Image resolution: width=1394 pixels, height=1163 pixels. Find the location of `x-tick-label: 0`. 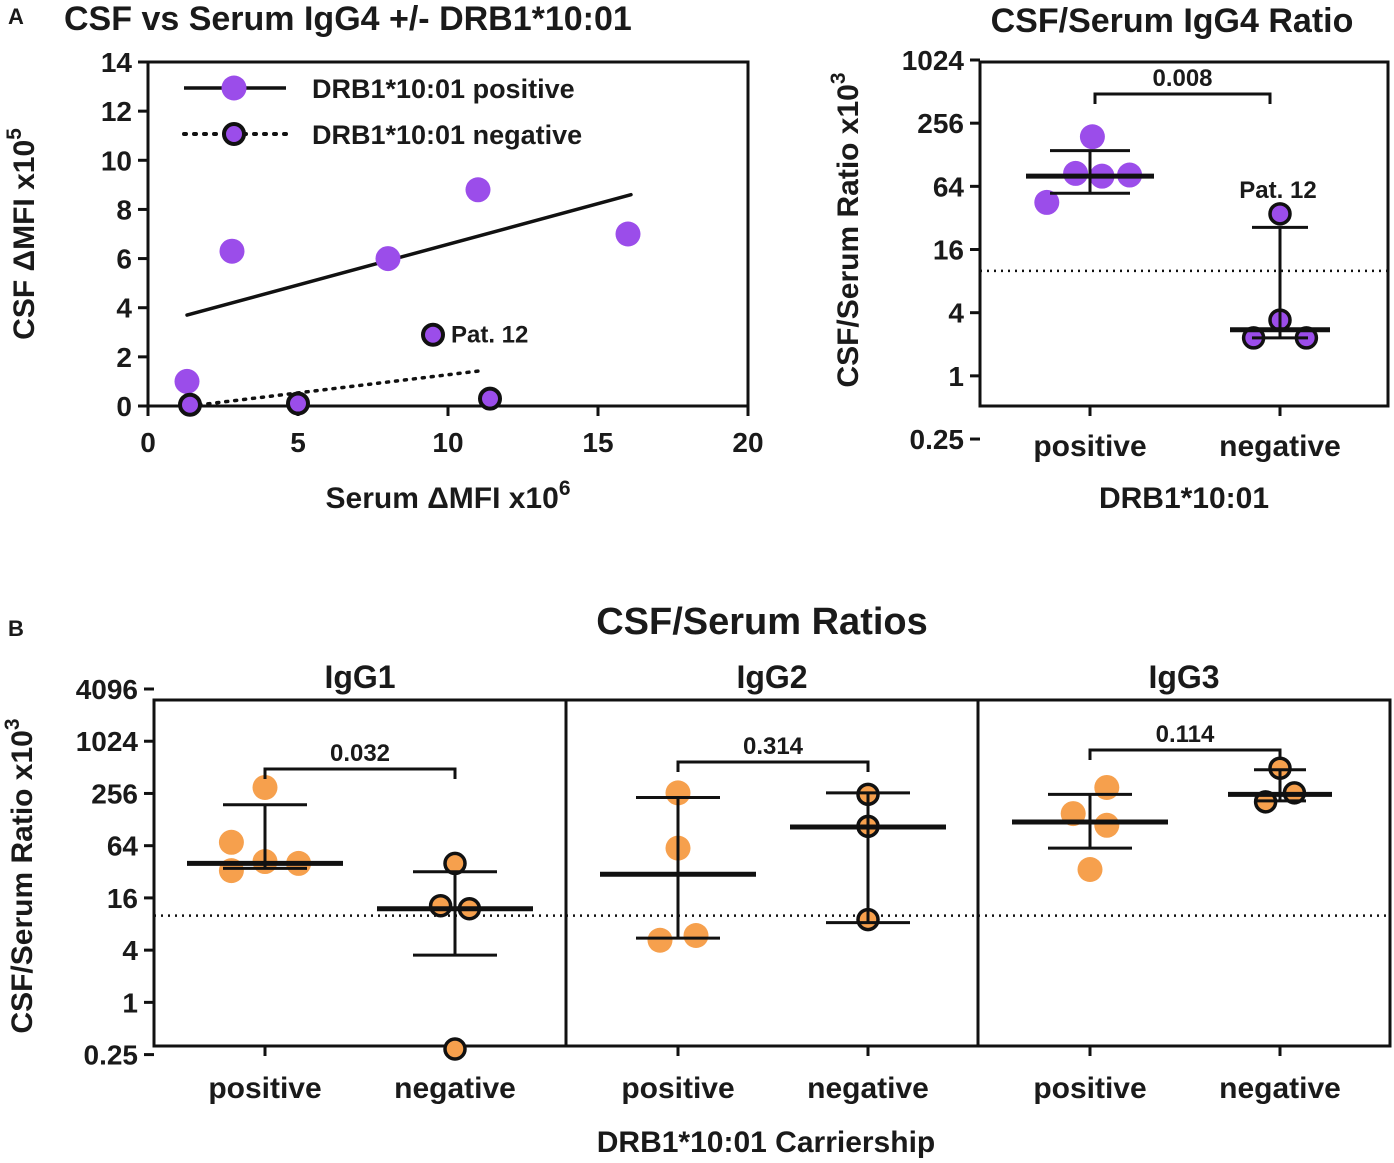

x-tick-label: 0 is located at coordinates (148, 442).